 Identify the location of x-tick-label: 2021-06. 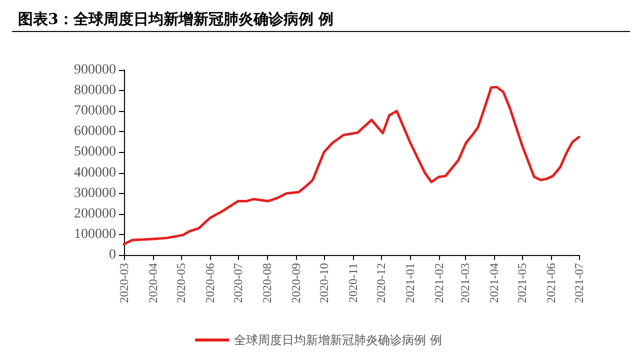
(551, 283).